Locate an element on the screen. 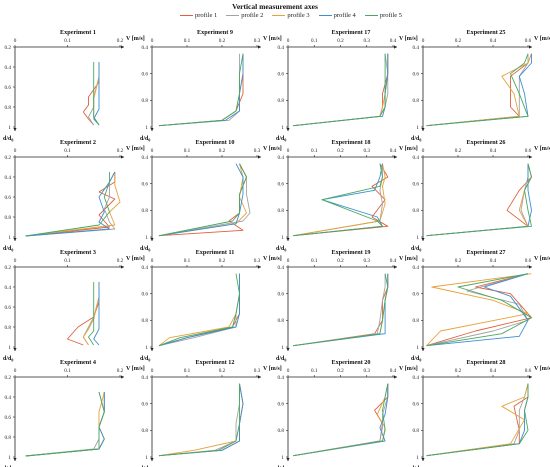  chart-title: Experiment 1 is located at coordinates (78, 32).